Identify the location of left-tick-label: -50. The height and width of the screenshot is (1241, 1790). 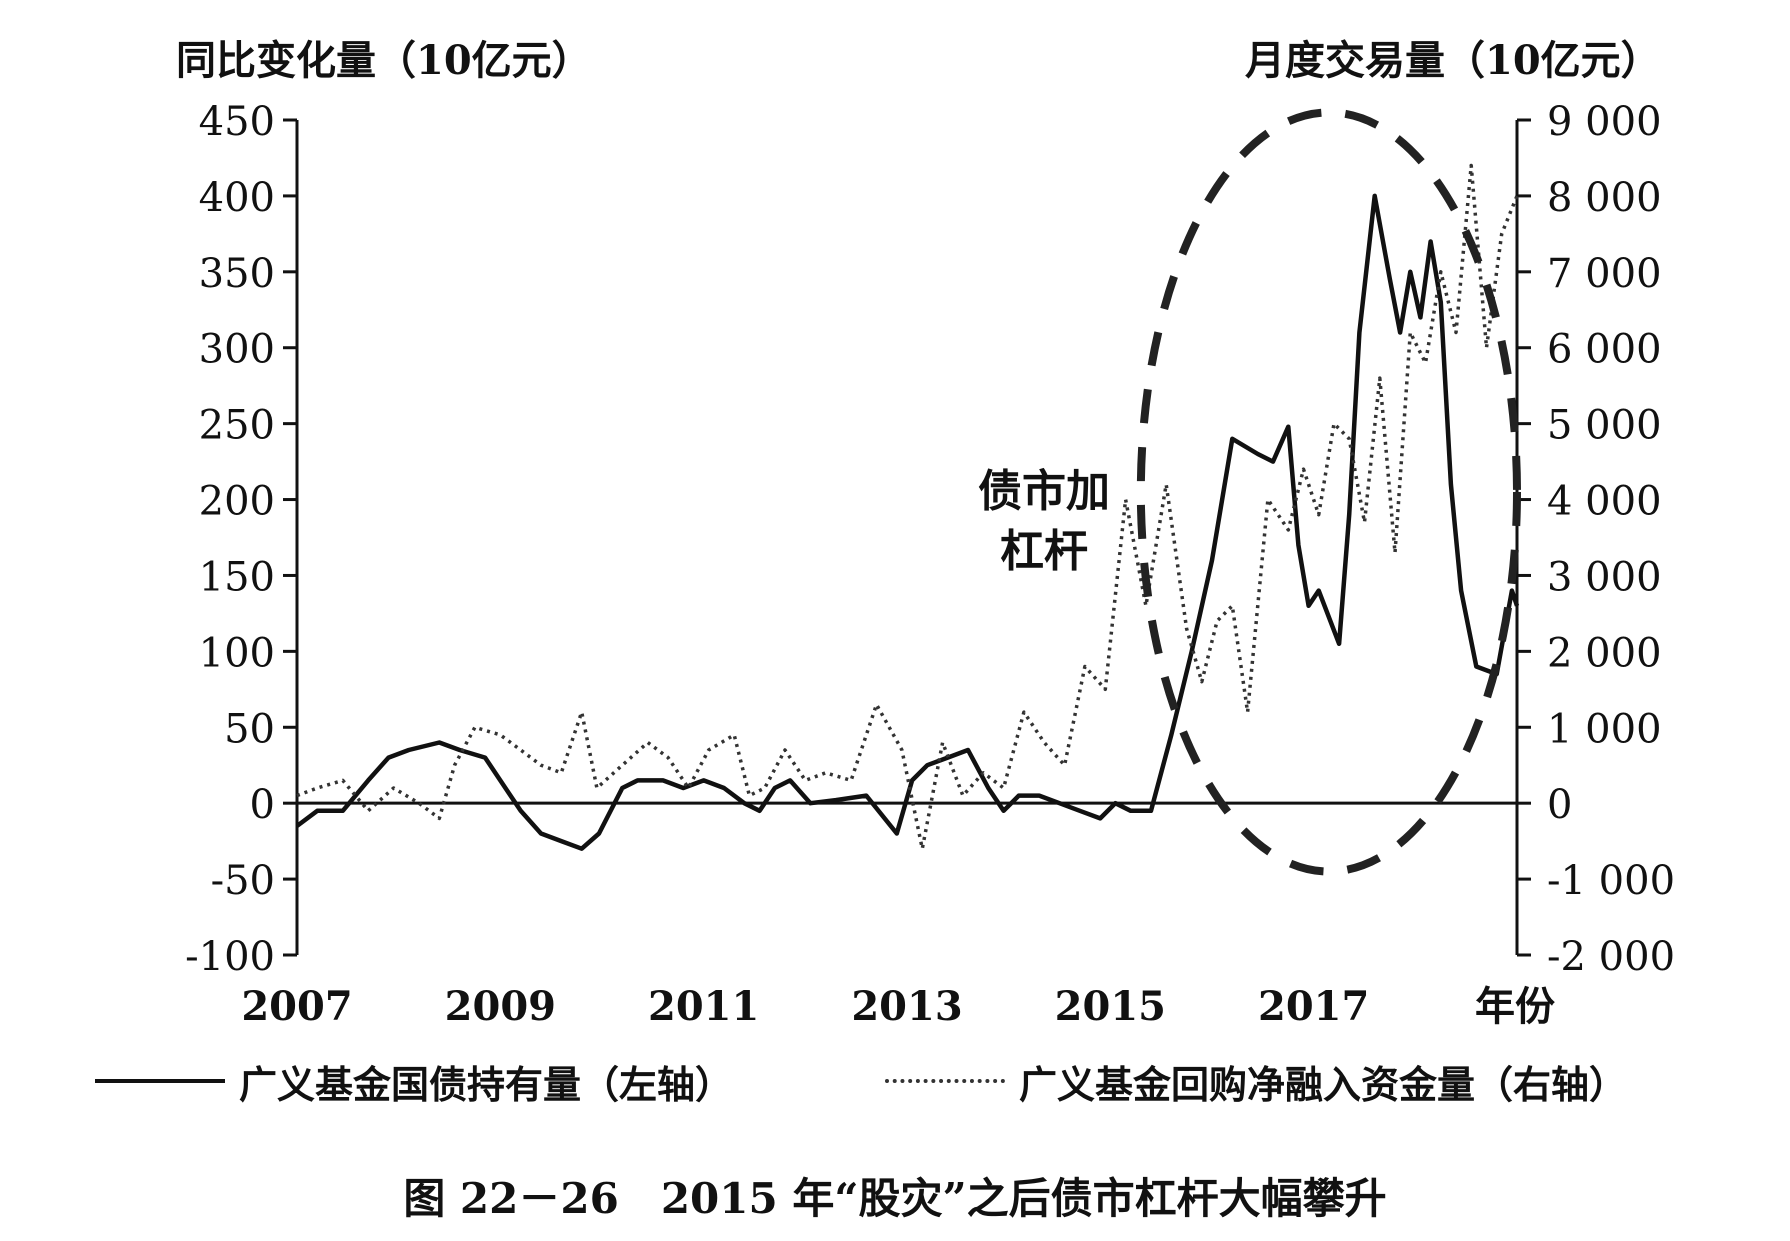
(243, 881).